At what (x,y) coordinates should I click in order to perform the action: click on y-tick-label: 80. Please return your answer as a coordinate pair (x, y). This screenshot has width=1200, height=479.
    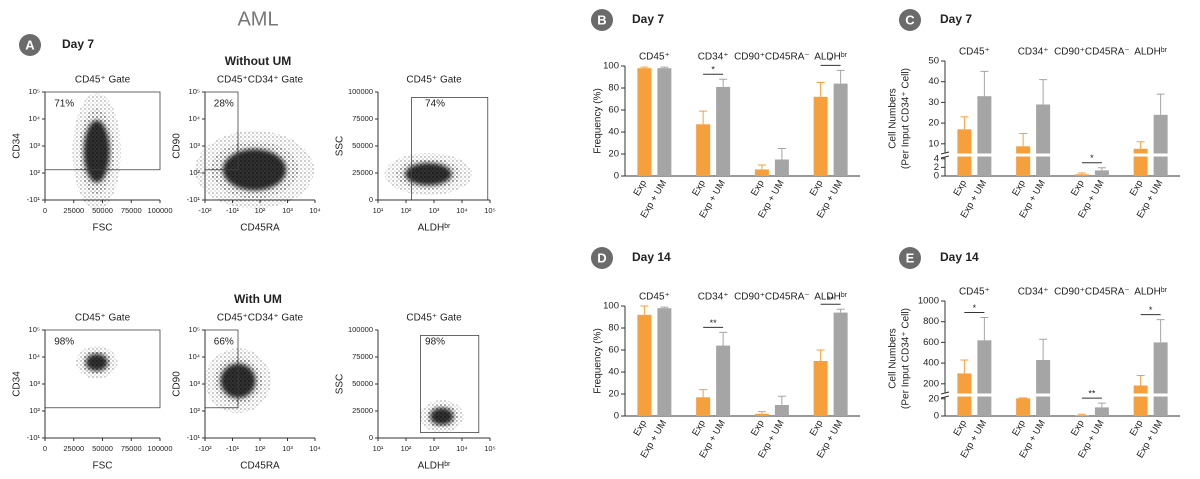
    Looking at the image, I should click on (613, 328).